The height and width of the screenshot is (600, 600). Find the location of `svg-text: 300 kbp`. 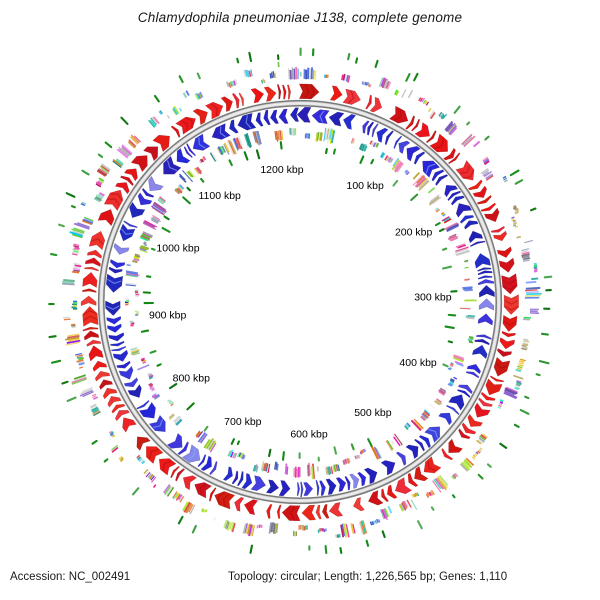

svg-text: 300 kbp is located at coordinates (433, 297).